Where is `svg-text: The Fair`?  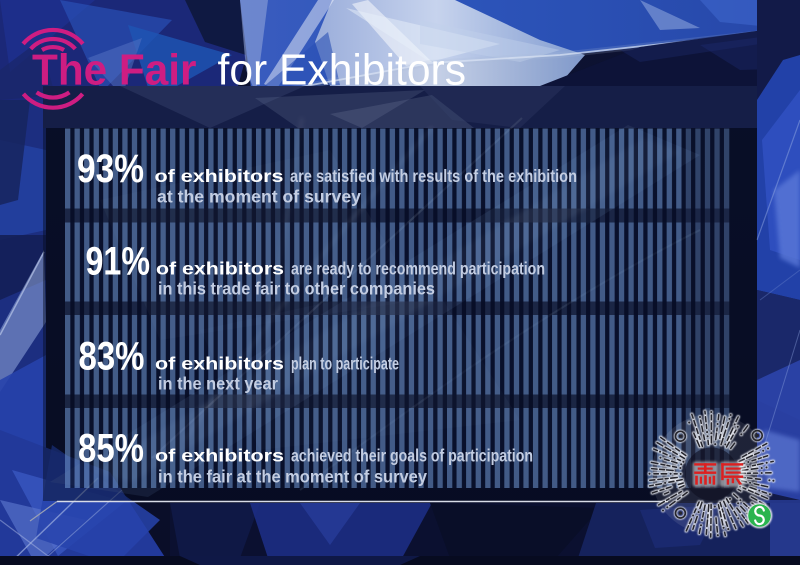
svg-text: The Fair is located at coordinates (114, 70).